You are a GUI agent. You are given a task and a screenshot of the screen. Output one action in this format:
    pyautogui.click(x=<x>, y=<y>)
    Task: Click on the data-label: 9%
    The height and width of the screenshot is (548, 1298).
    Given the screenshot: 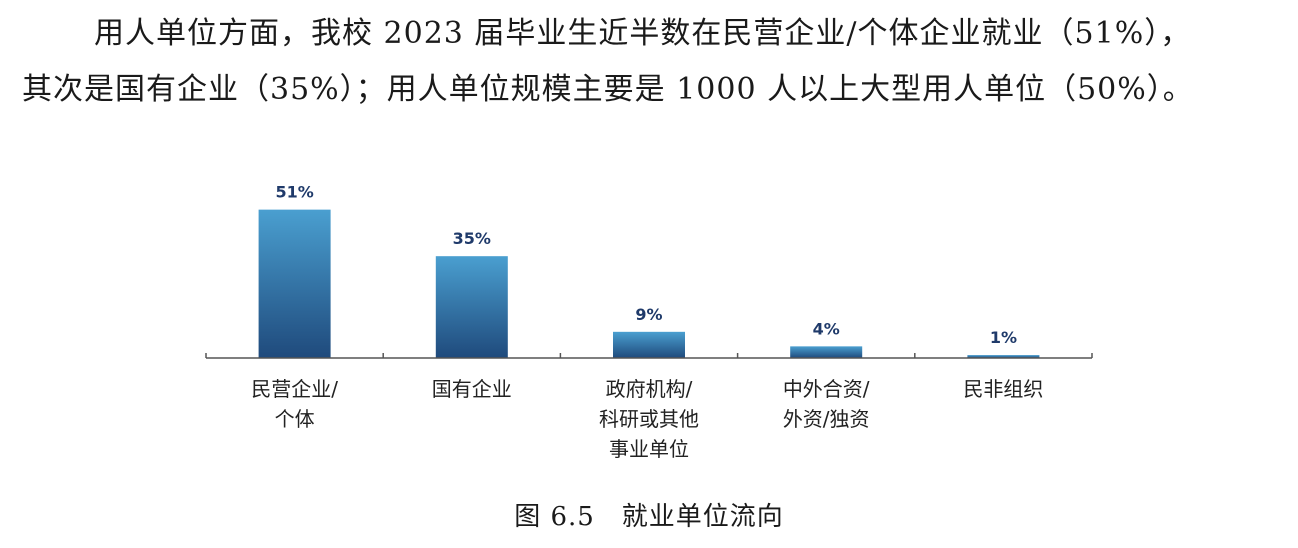 What is the action you would take?
    pyautogui.click(x=648, y=314)
    